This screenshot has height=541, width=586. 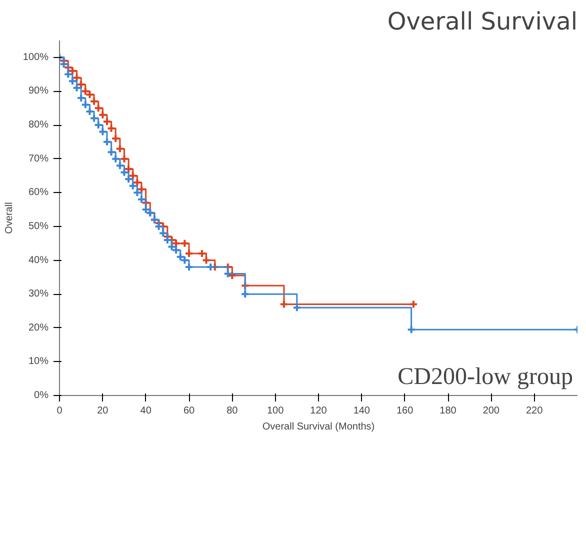 What do you see at coordinates (38, 260) in the screenshot?
I see `y-tick-label: 40%` at bounding box center [38, 260].